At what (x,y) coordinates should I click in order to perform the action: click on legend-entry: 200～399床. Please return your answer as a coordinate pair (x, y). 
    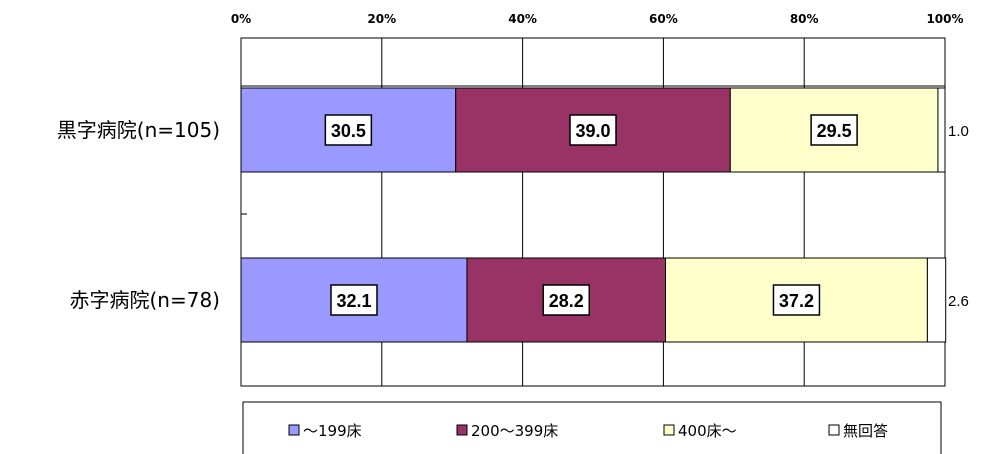
    Looking at the image, I should click on (514, 431).